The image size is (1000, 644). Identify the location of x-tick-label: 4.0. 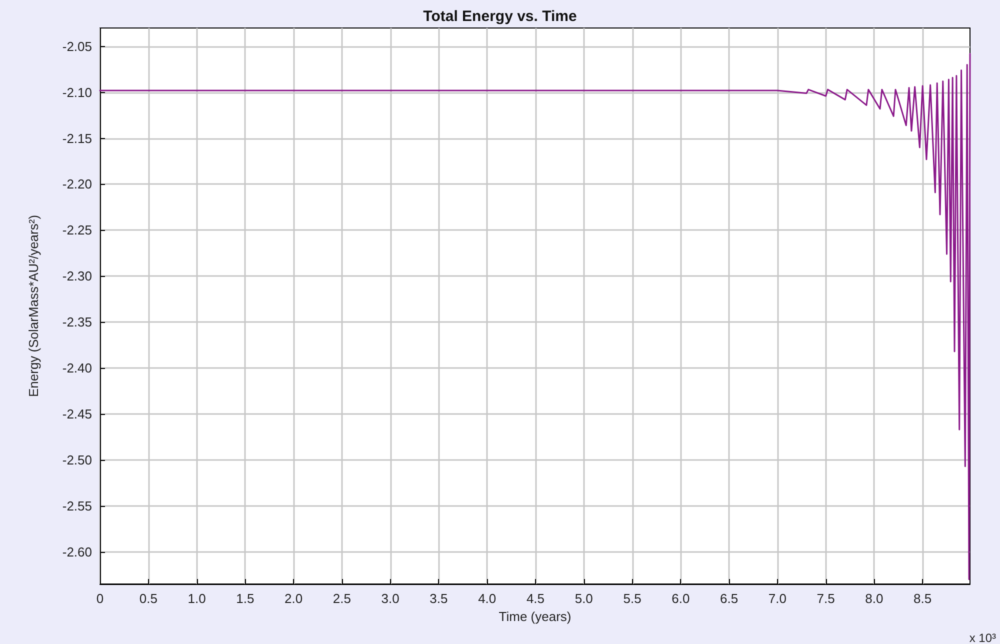
(487, 598).